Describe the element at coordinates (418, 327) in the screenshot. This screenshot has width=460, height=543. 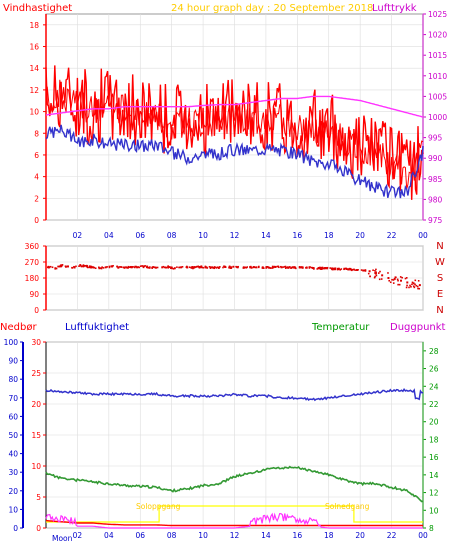
I see `dewpoint-axis-label: Duggpunkt` at that location.